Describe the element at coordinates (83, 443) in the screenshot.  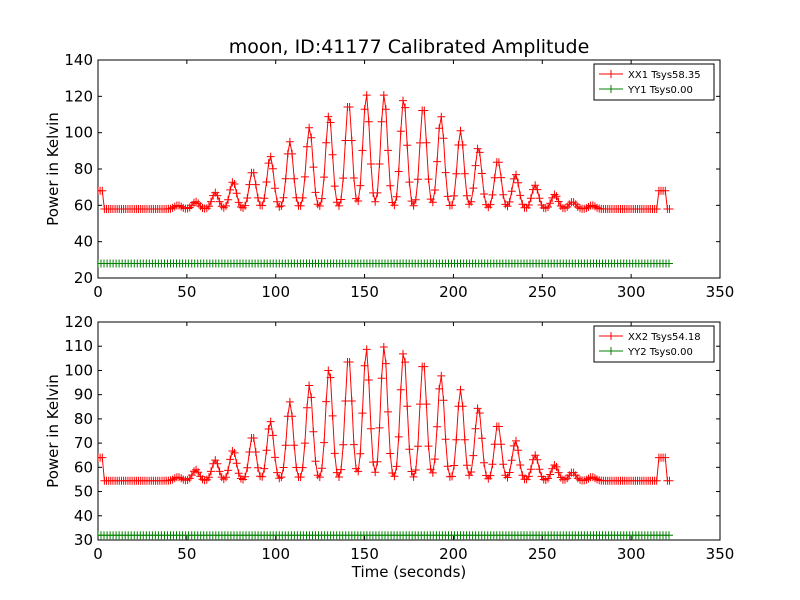
I see `y-tick-label: 70` at that location.